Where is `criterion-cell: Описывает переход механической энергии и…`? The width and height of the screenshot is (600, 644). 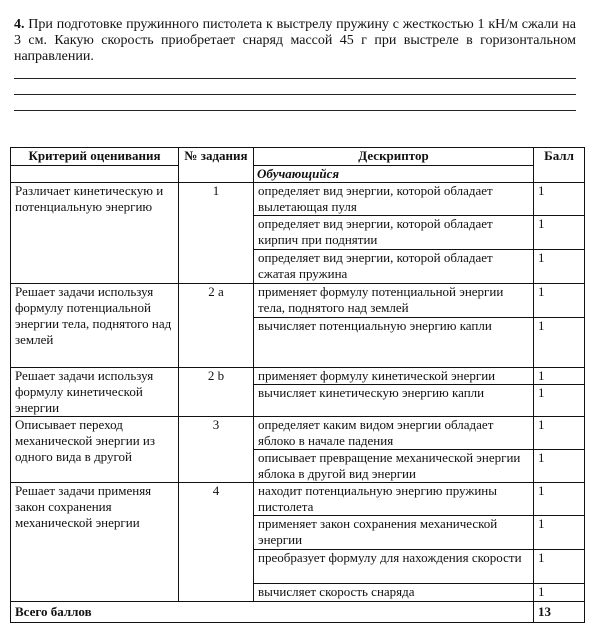
criterion-cell: Описывает переход механической энергии и… is located at coordinates (94, 449).